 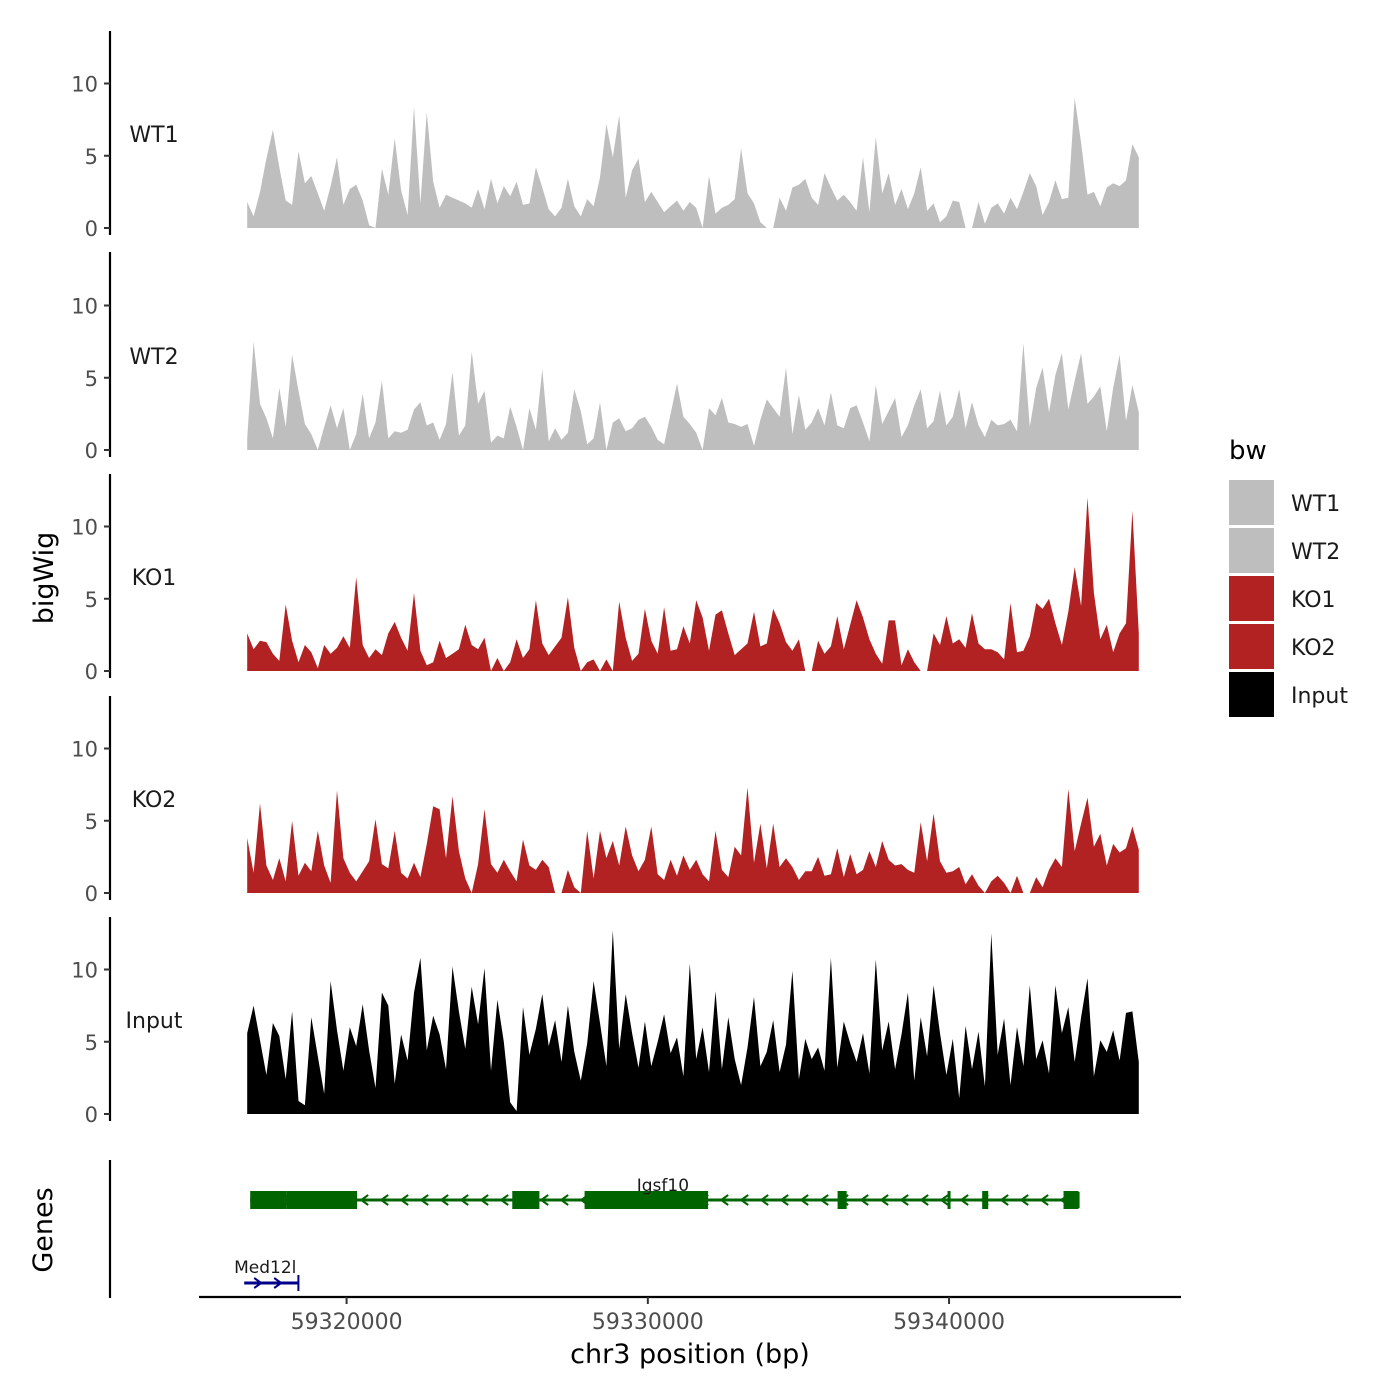 I want to click on y-axis-title: bigWig, so click(x=44, y=578).